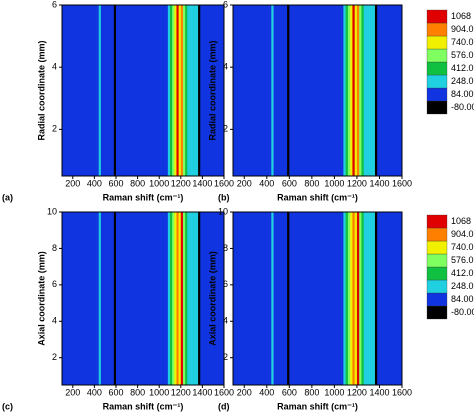 The image size is (474, 413). I want to click on x-tick-label: 600, so click(289, 392).